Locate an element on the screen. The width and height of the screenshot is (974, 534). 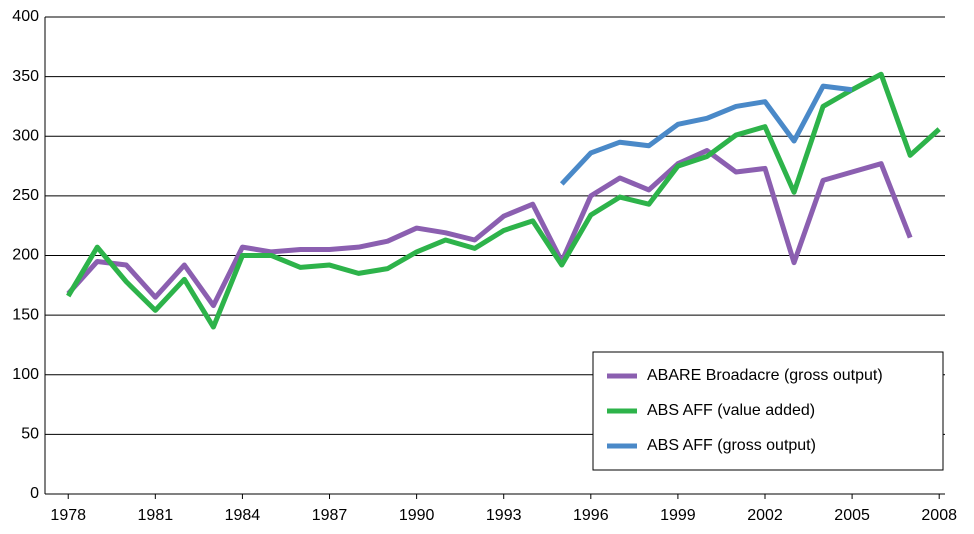
y-tick-label: 200 is located at coordinates (25, 255).